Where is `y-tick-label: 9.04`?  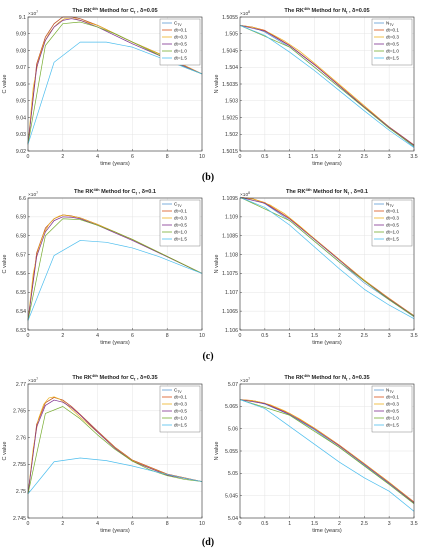
y-tick-label: 9.04 is located at coordinates (21, 118).